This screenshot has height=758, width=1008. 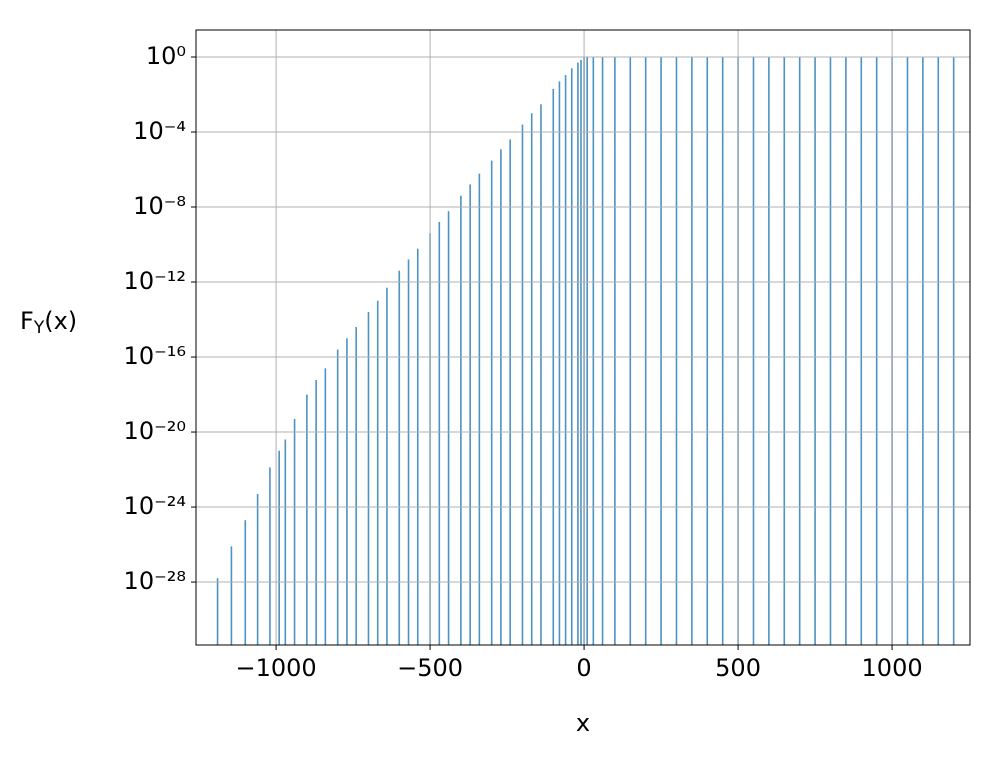 What do you see at coordinates (155, 581) in the screenshot?
I see `y-tick-label: 10⁻²⁸` at bounding box center [155, 581].